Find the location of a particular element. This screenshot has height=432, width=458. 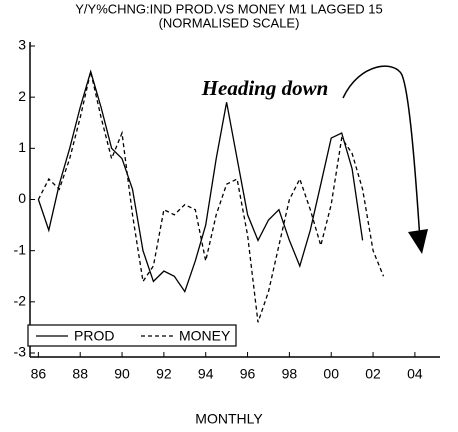

x-tick-label: 90 is located at coordinates (122, 374).